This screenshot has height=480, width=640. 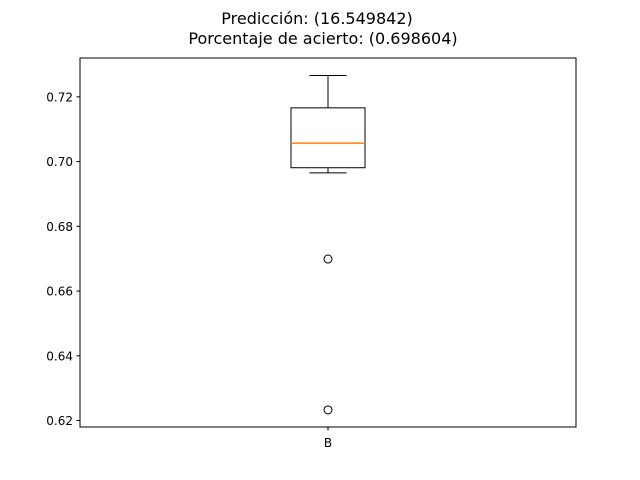 I want to click on chart-title-line-2: Porcentaje de acierto: (0.698604), so click(x=322, y=38).